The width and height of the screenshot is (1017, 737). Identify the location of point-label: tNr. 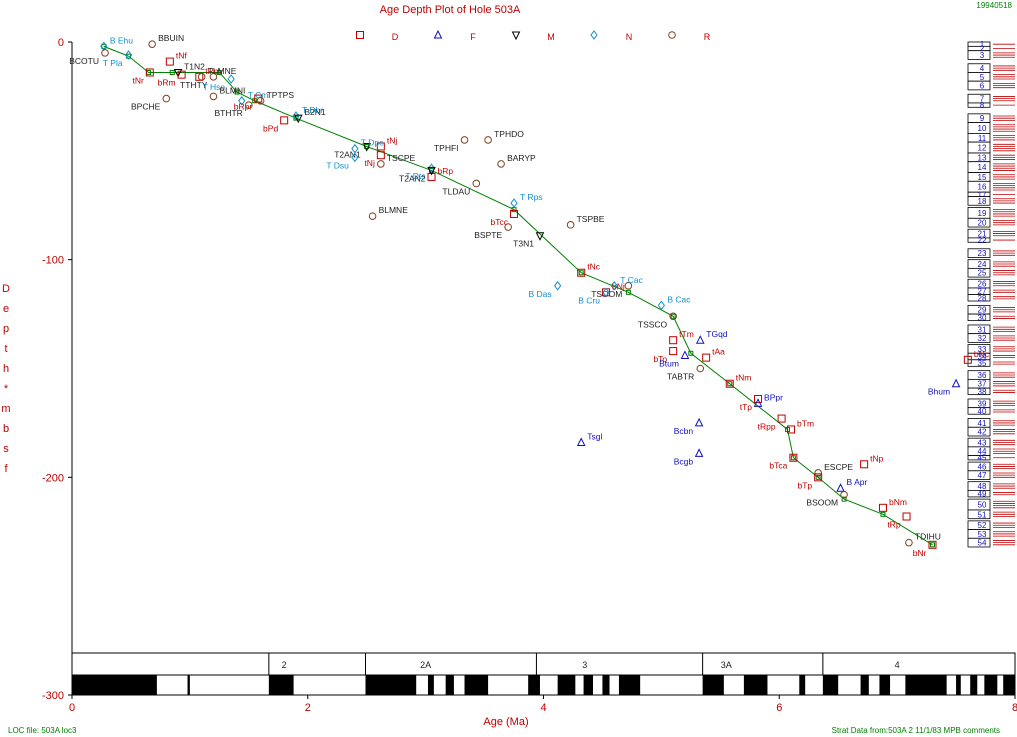
(138, 80).